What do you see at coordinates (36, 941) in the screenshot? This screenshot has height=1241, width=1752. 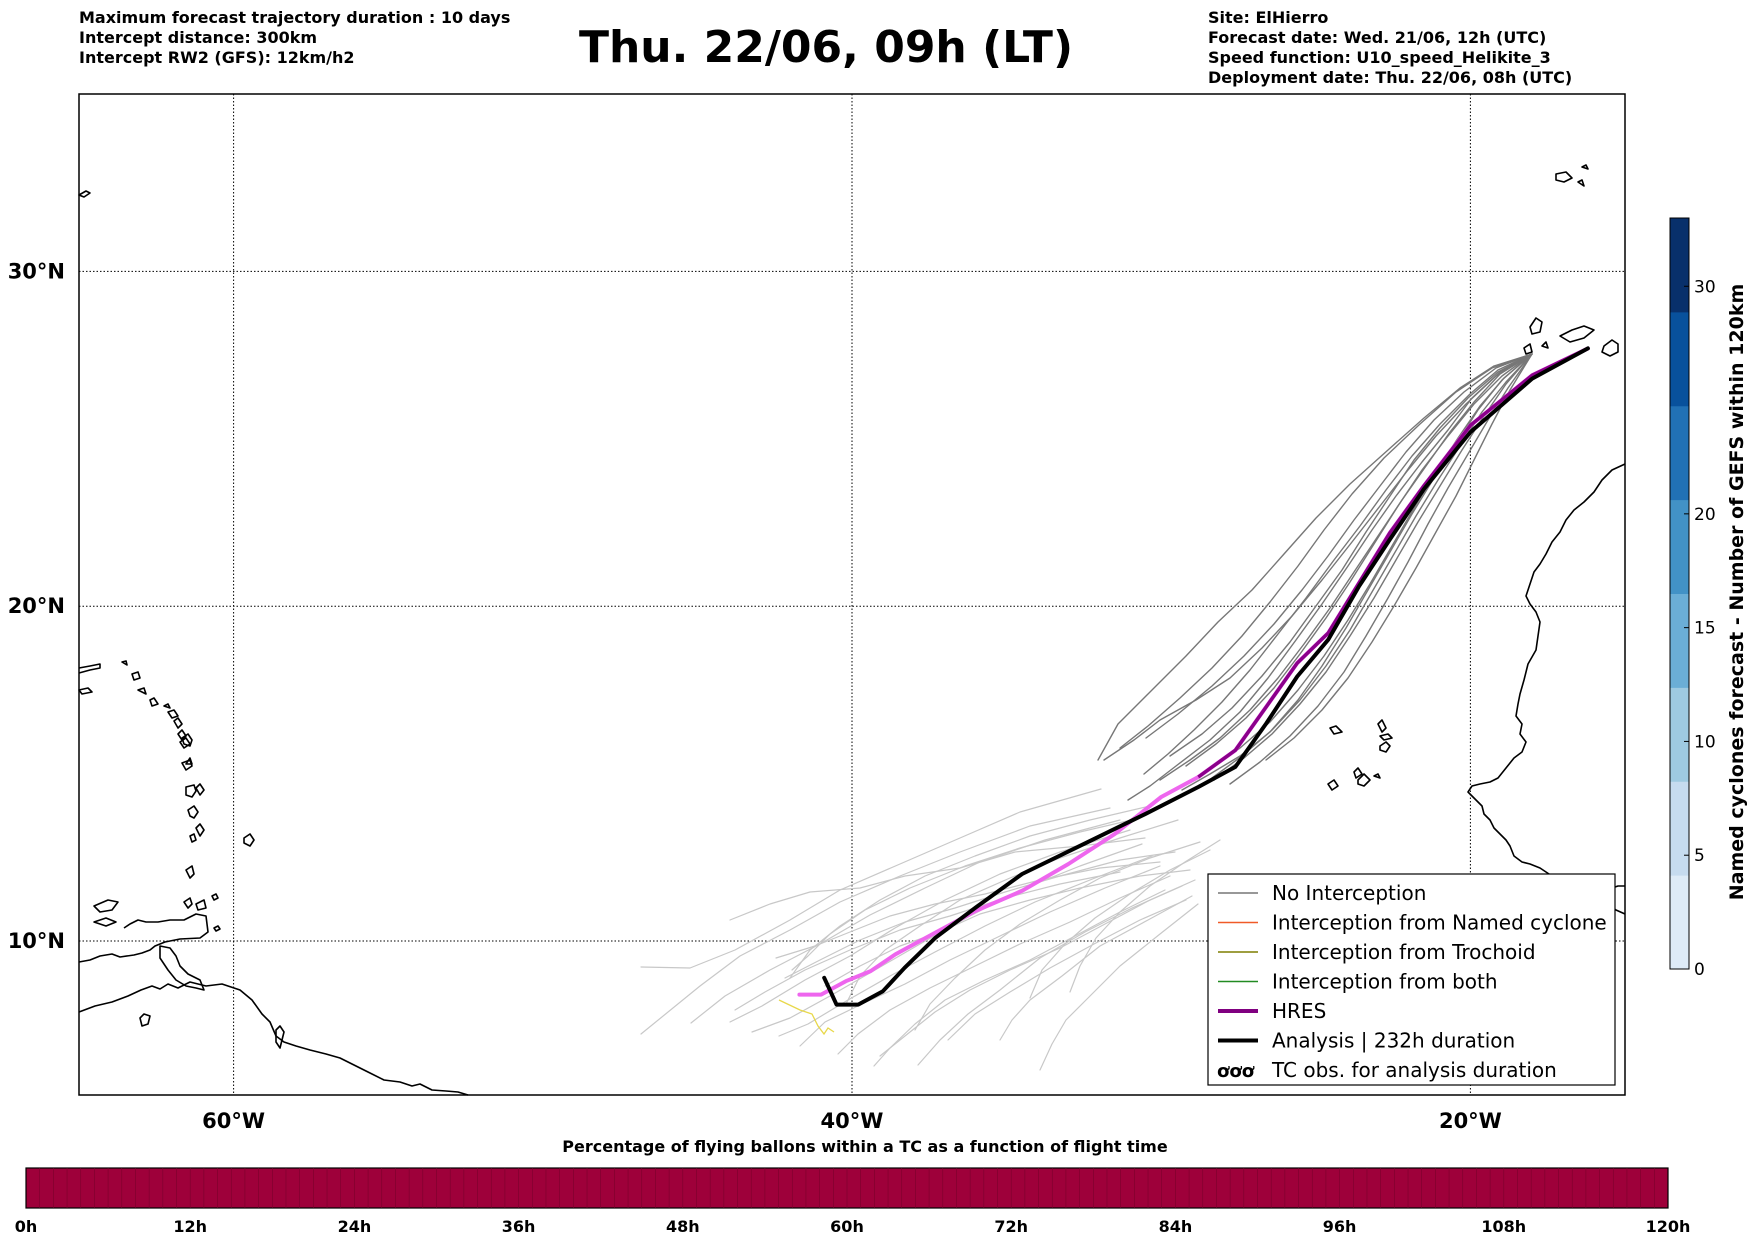 I see `lat-tick-label: 10°N` at bounding box center [36, 941].